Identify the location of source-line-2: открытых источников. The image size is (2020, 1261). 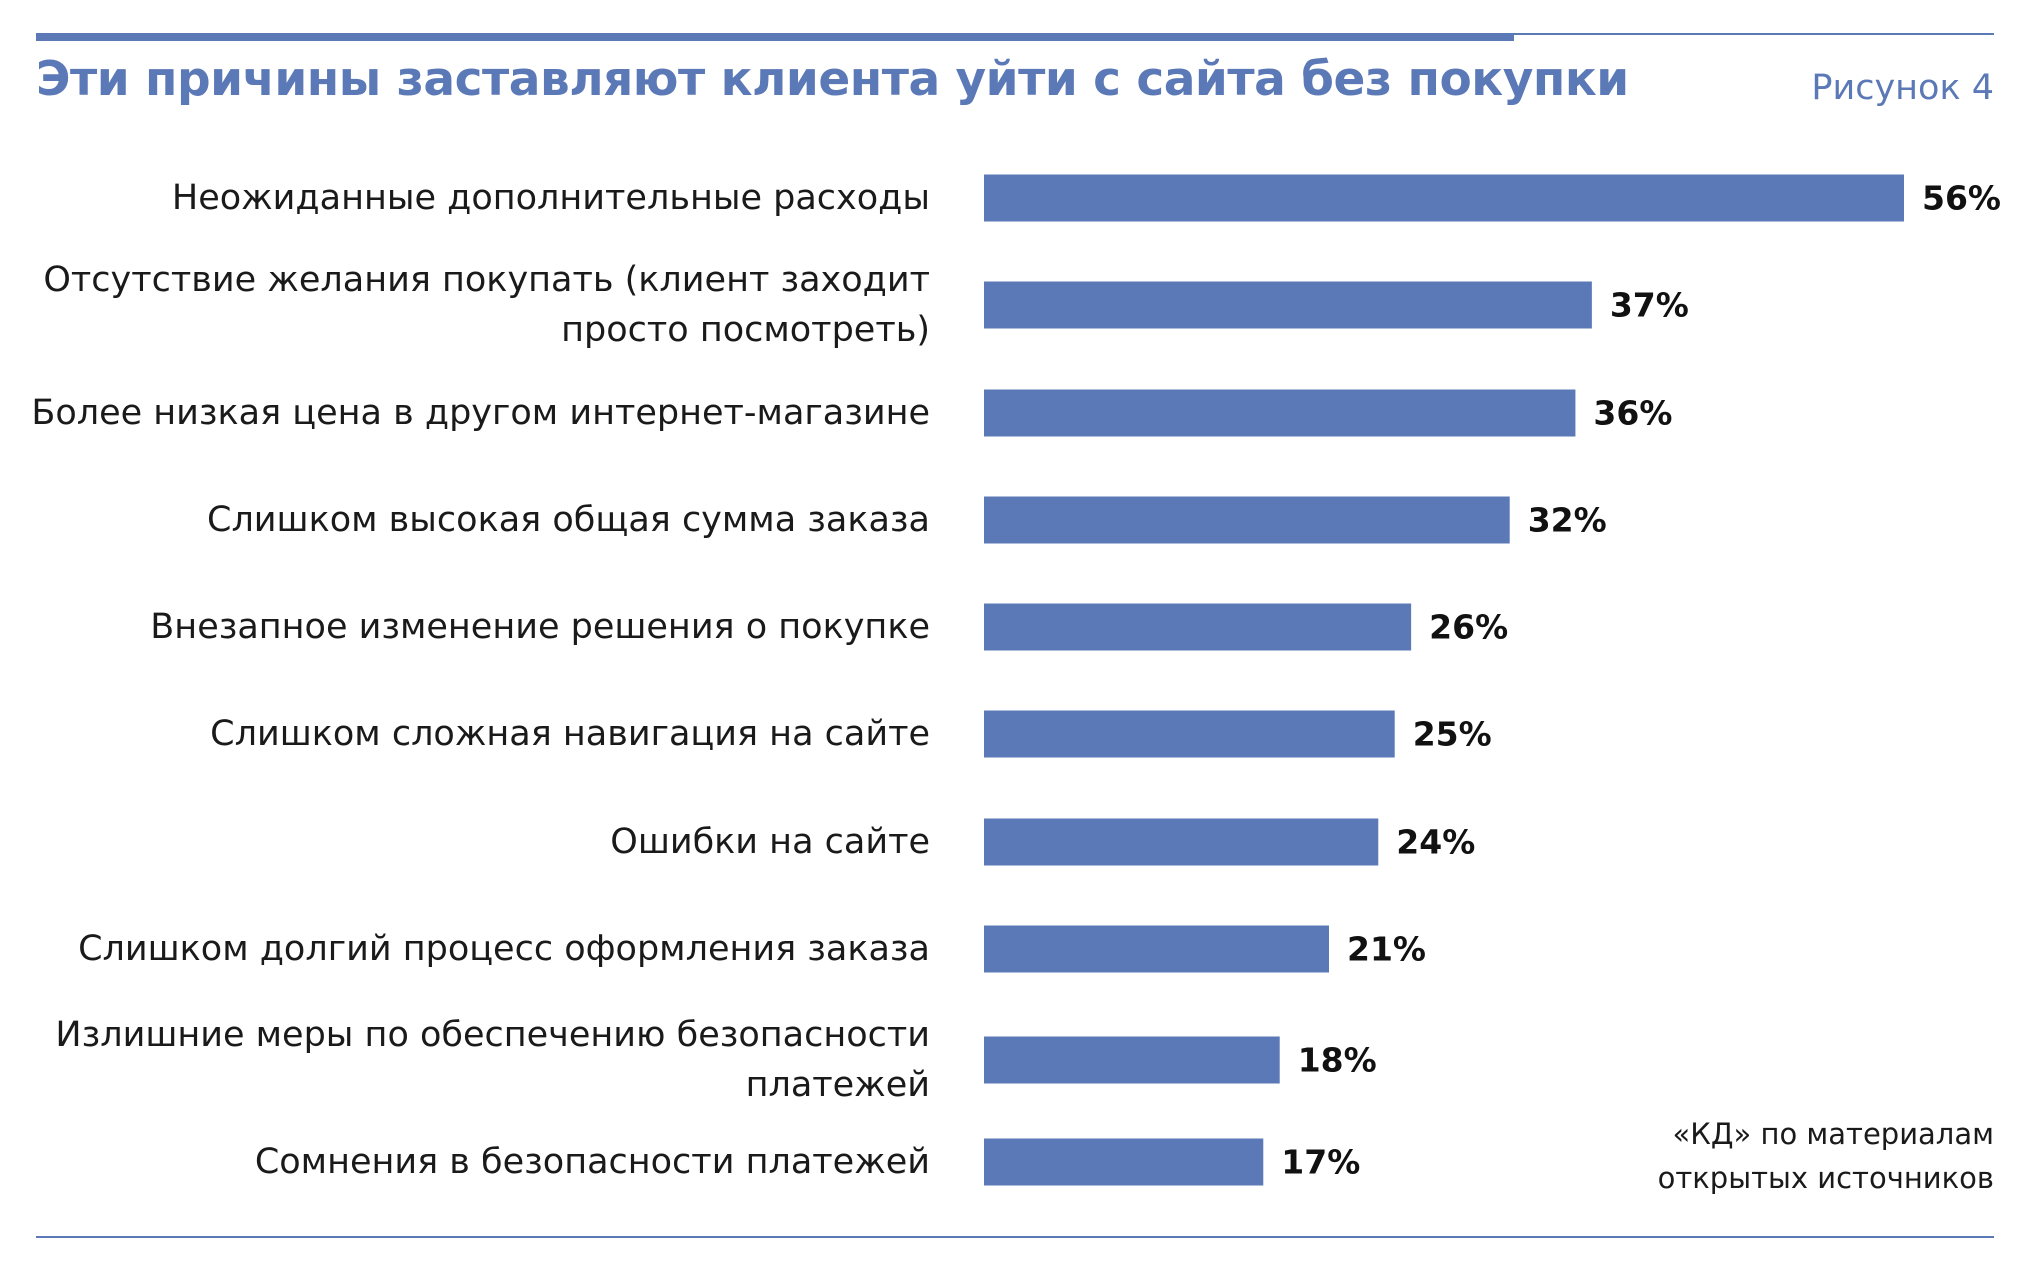
(1825, 1178).